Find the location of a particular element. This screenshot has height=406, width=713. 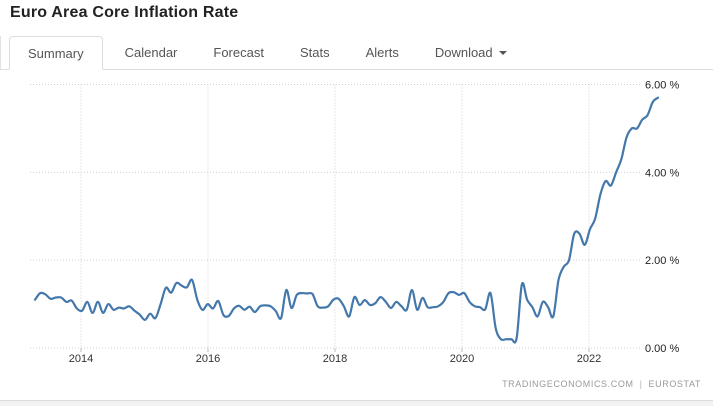

attribution-provider: EUROSTAT is located at coordinates (674, 384).